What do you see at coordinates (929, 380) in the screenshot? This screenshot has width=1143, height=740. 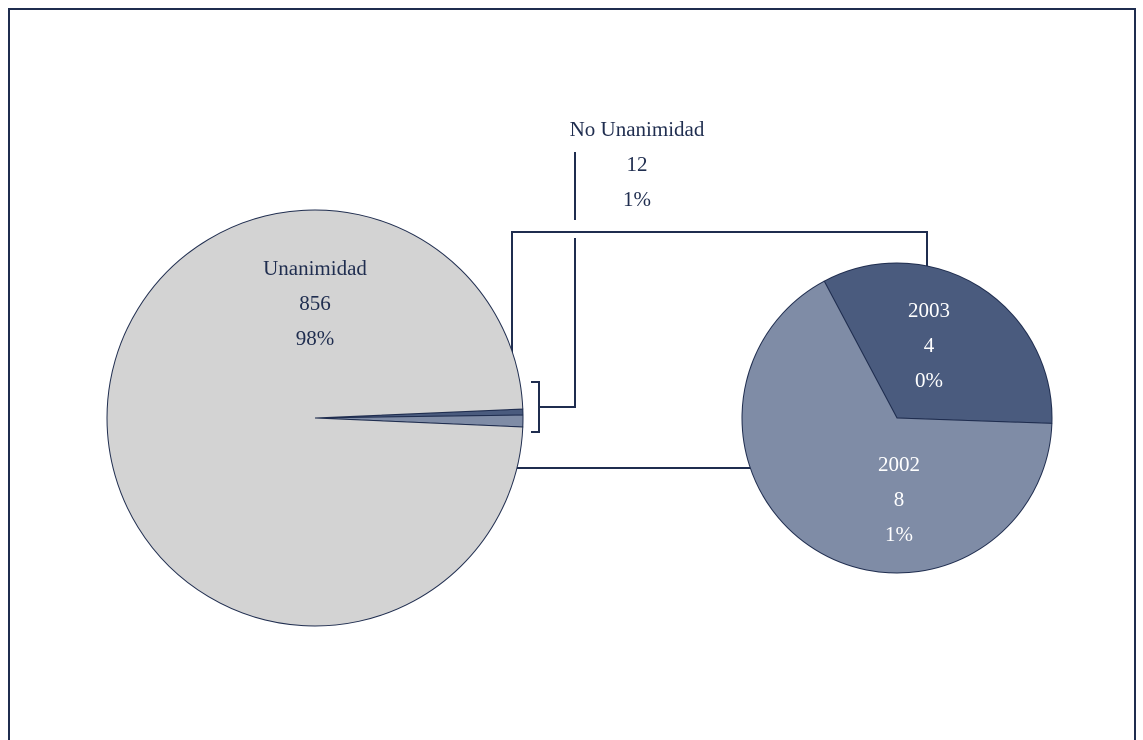 I see `slice-percent: 0%` at bounding box center [929, 380].